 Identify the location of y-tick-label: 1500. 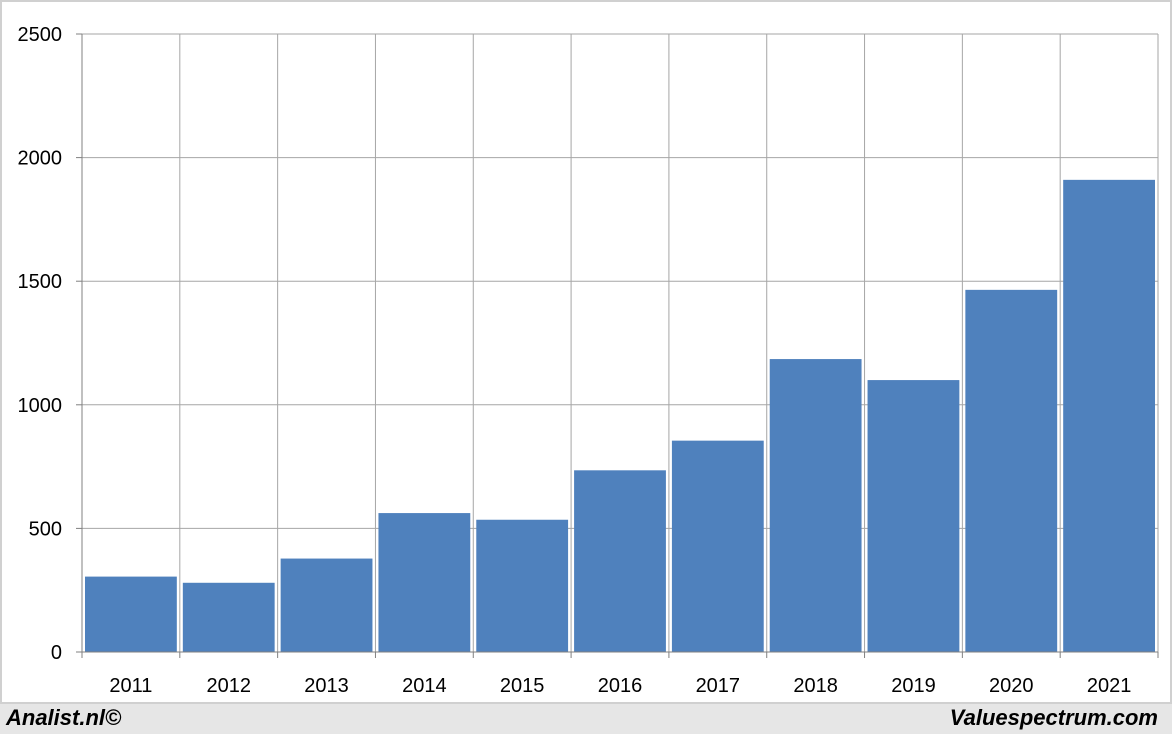
(40, 282).